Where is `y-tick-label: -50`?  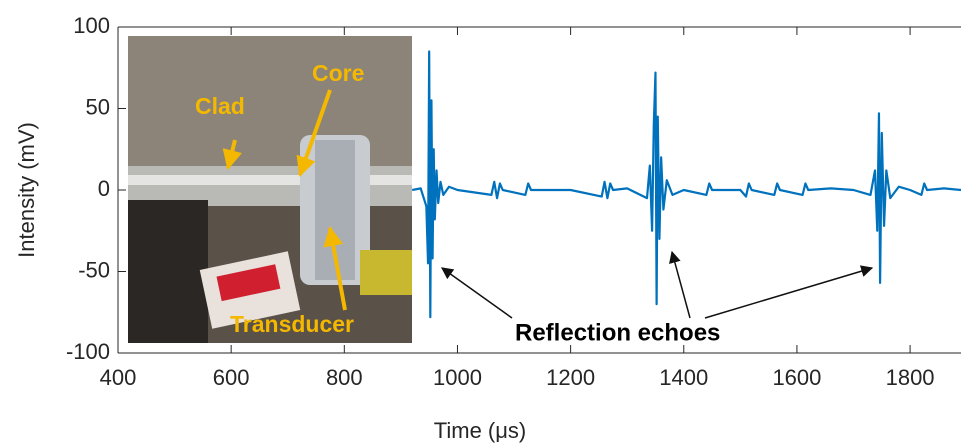 y-tick-label: -50 is located at coordinates (94, 269).